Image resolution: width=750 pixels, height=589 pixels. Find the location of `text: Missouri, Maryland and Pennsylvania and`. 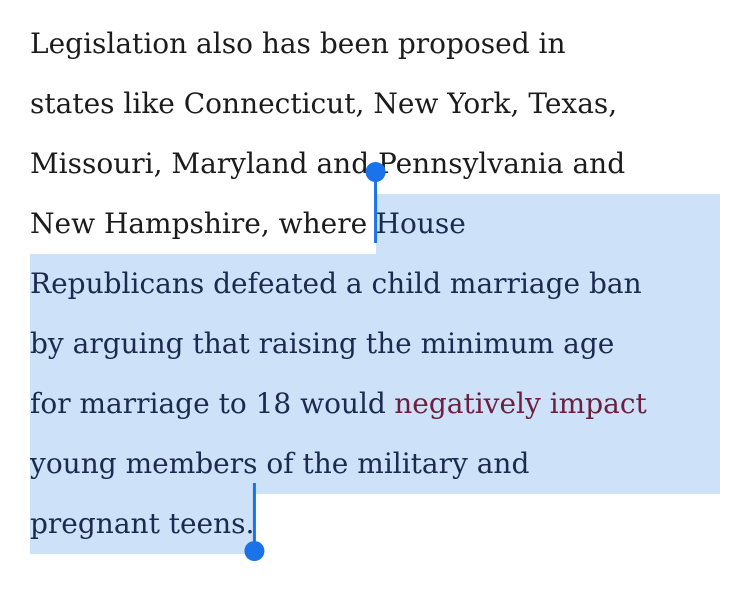

text: Missouri, Maryland and Pennsylvania and is located at coordinates (328, 163).